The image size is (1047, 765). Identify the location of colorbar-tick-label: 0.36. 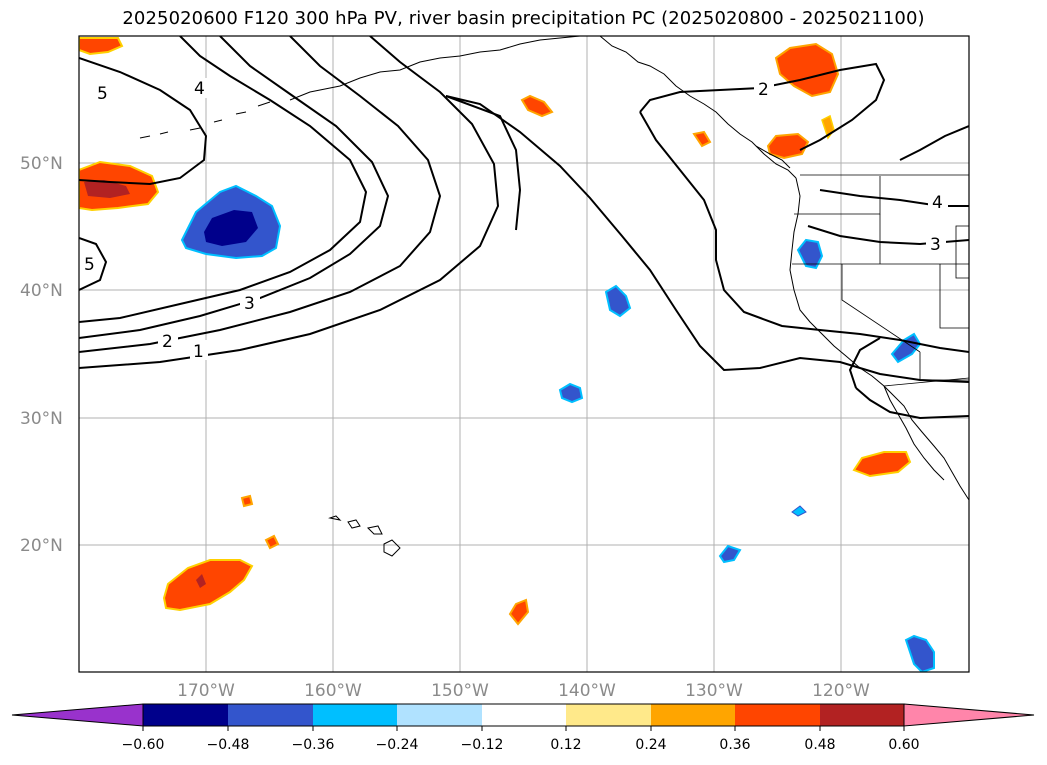
(734, 745).